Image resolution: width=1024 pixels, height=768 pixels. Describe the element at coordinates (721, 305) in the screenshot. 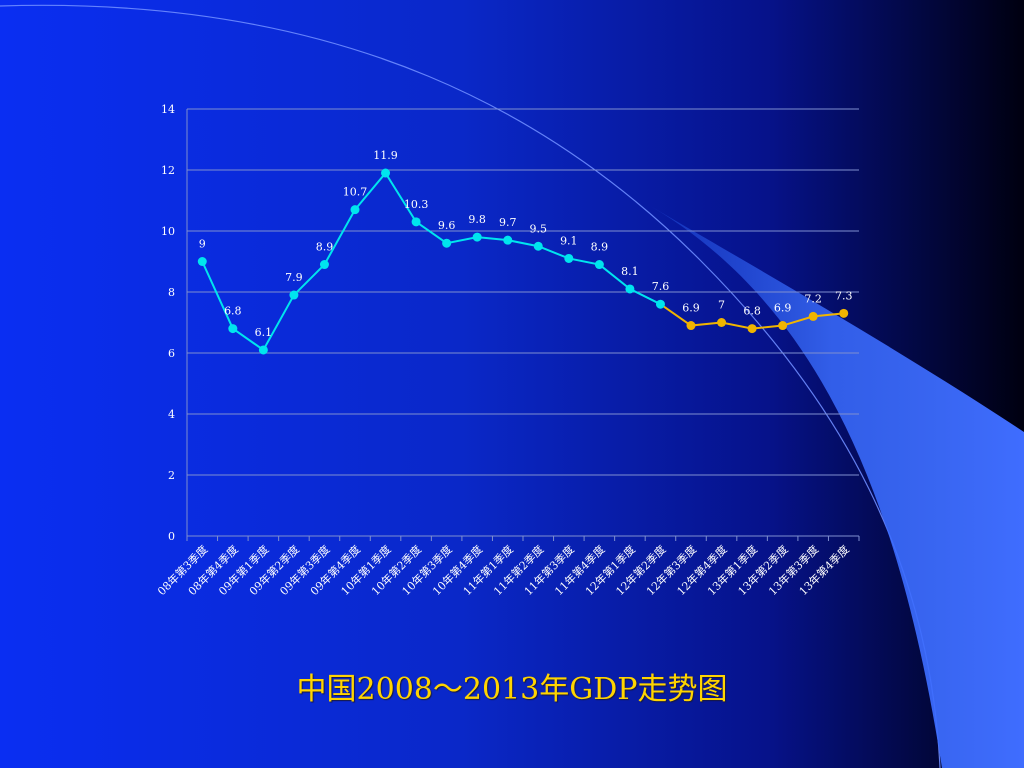

I see `data-label: 7` at that location.